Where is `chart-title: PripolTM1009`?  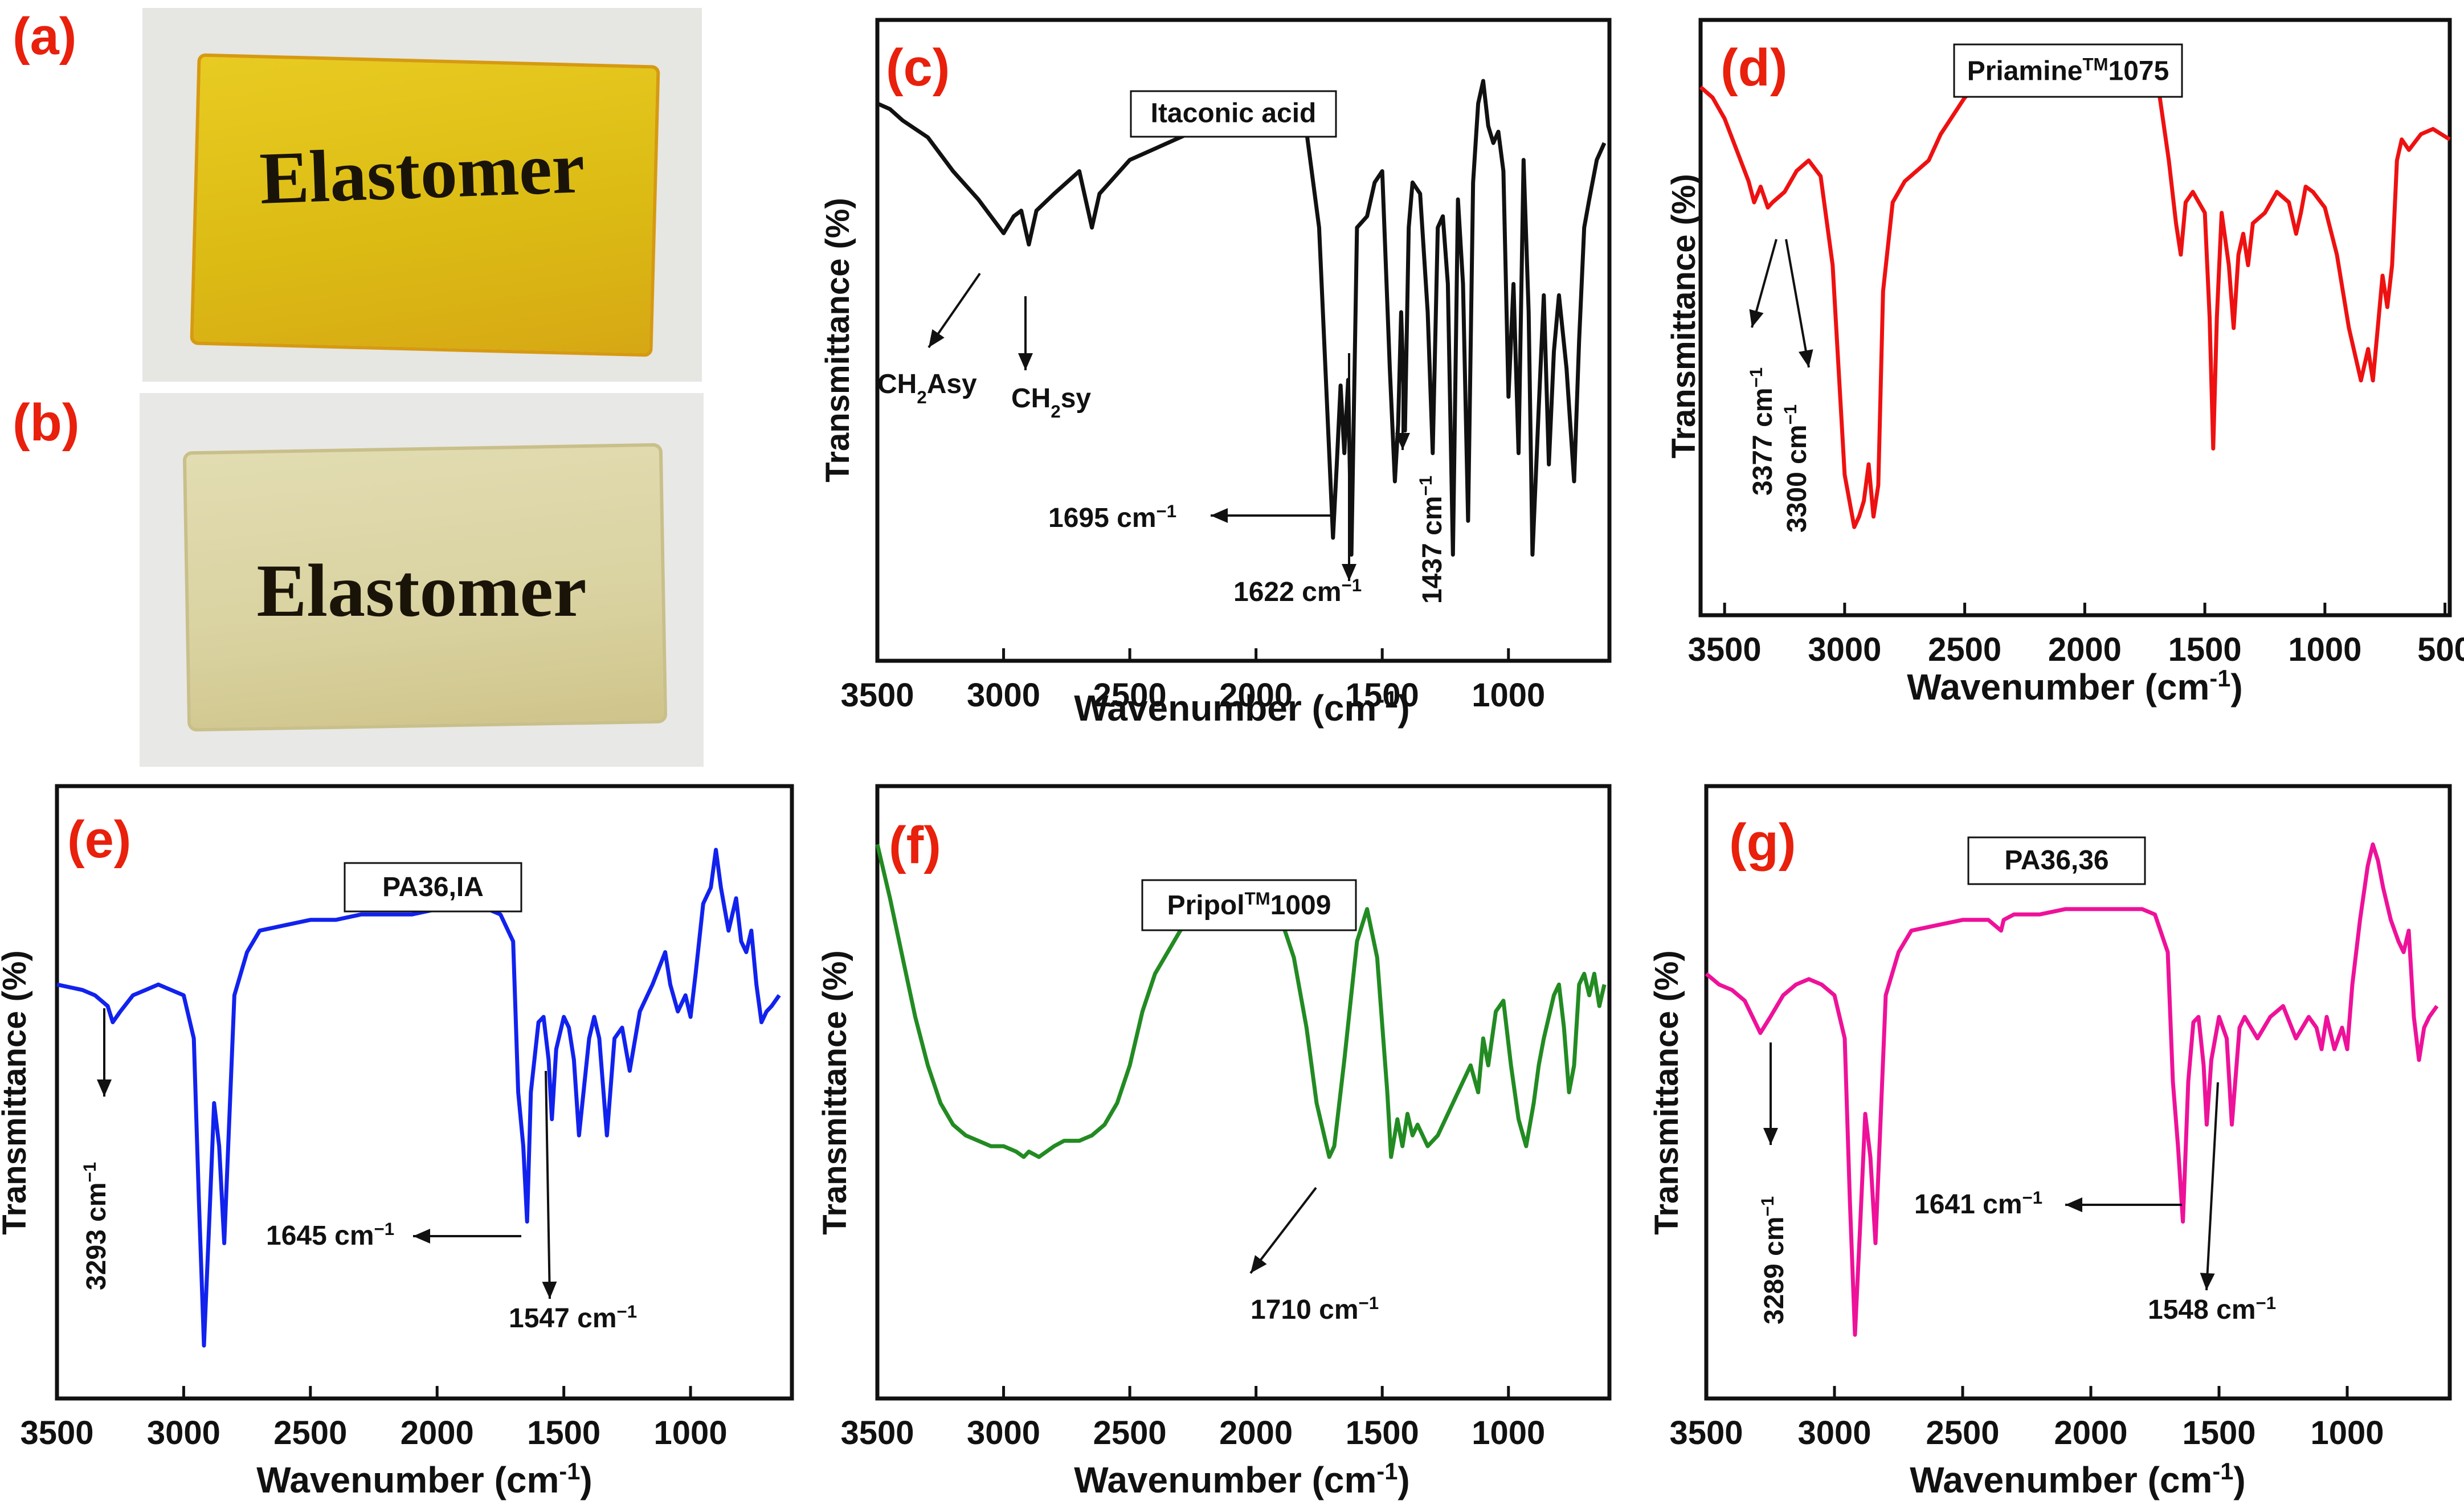
chart-title: PripolTM1009 is located at coordinates (1249, 904).